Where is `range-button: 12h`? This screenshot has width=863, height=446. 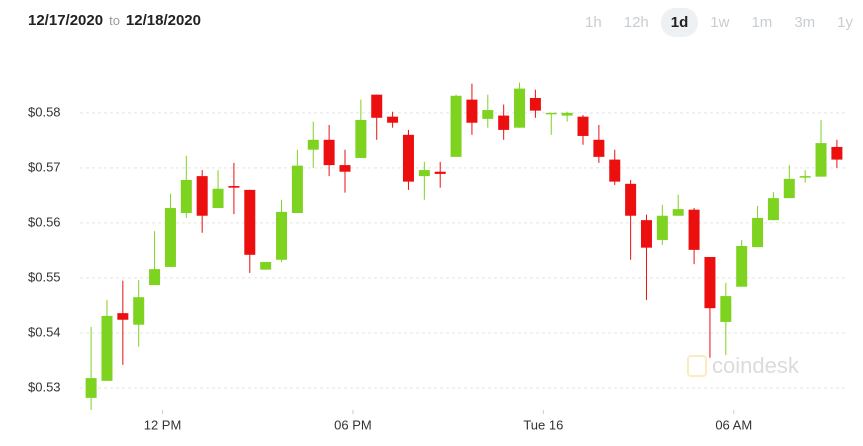
range-button: 12h is located at coordinates (636, 22).